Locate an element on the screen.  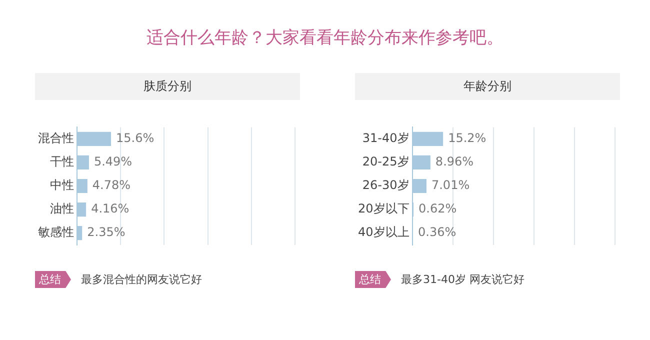
y-tick-label: 混合性 is located at coordinates (56, 138).